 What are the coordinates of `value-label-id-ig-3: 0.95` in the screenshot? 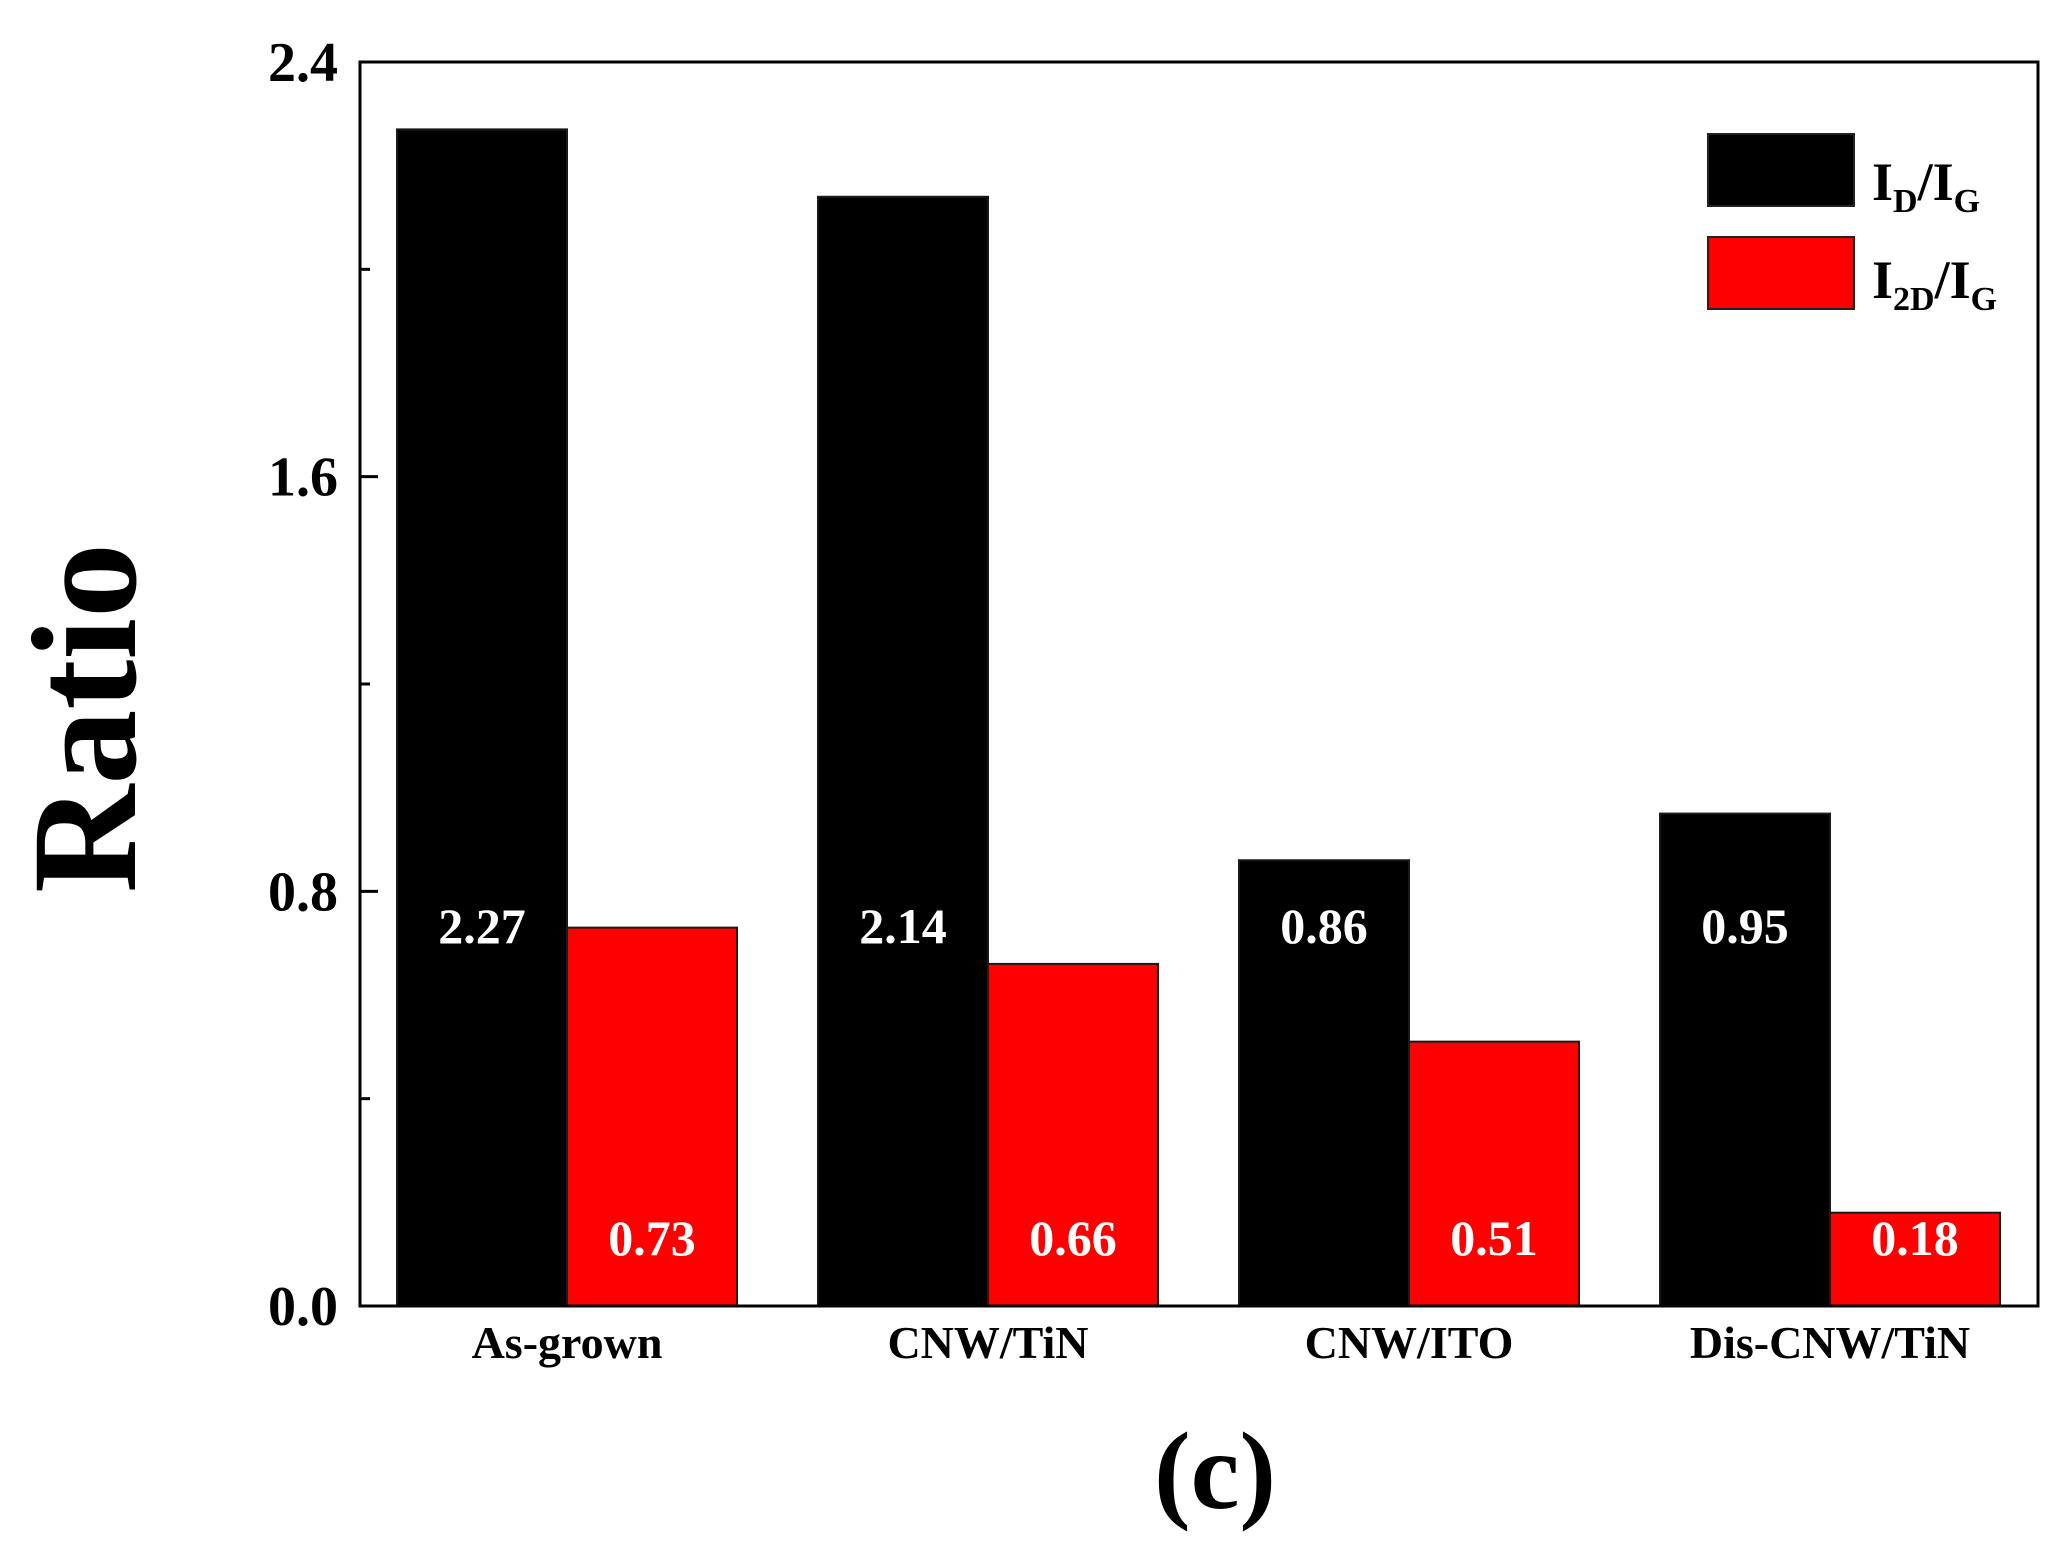 It's located at (1745, 926).